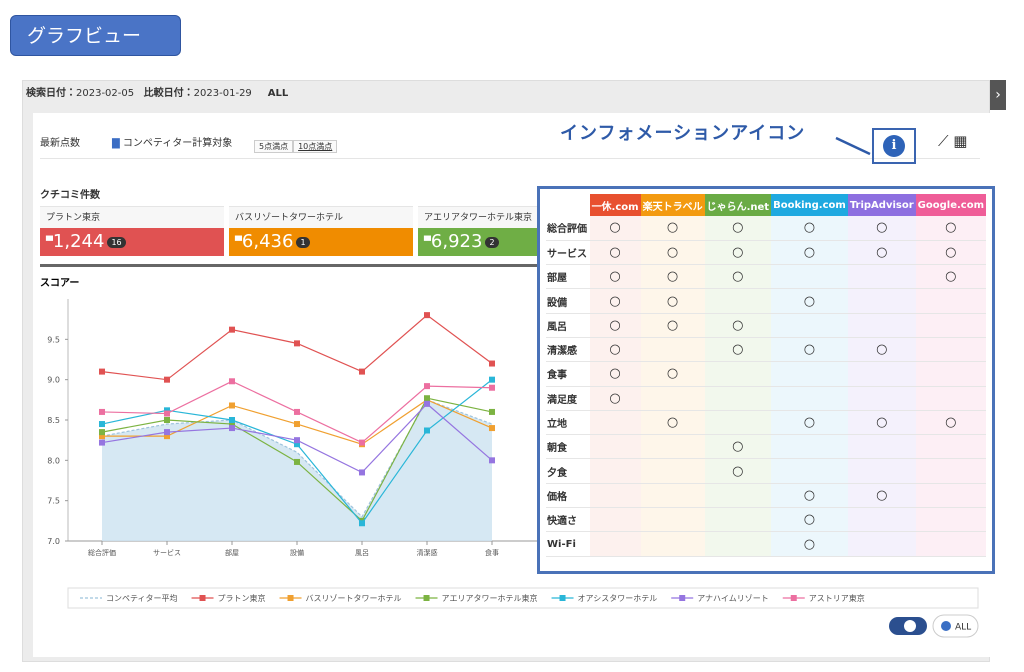 The height and width of the screenshot is (672, 1024). Describe the element at coordinates (315, 146) in the screenshot. I see `scale-10: 10点満点` at that location.